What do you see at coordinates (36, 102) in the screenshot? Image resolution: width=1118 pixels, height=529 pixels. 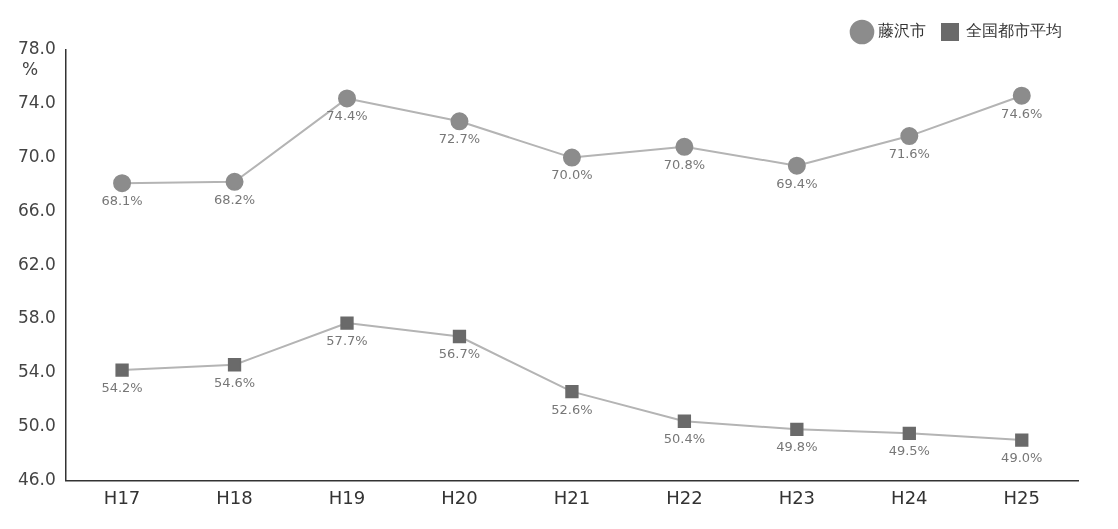 I see `y-tick-label: 74.0` at bounding box center [36, 102].